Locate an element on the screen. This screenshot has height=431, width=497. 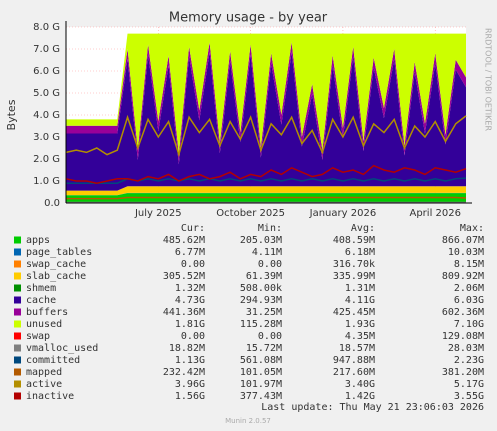
legend-stat: 6.18M is located at coordinates (360, 252).